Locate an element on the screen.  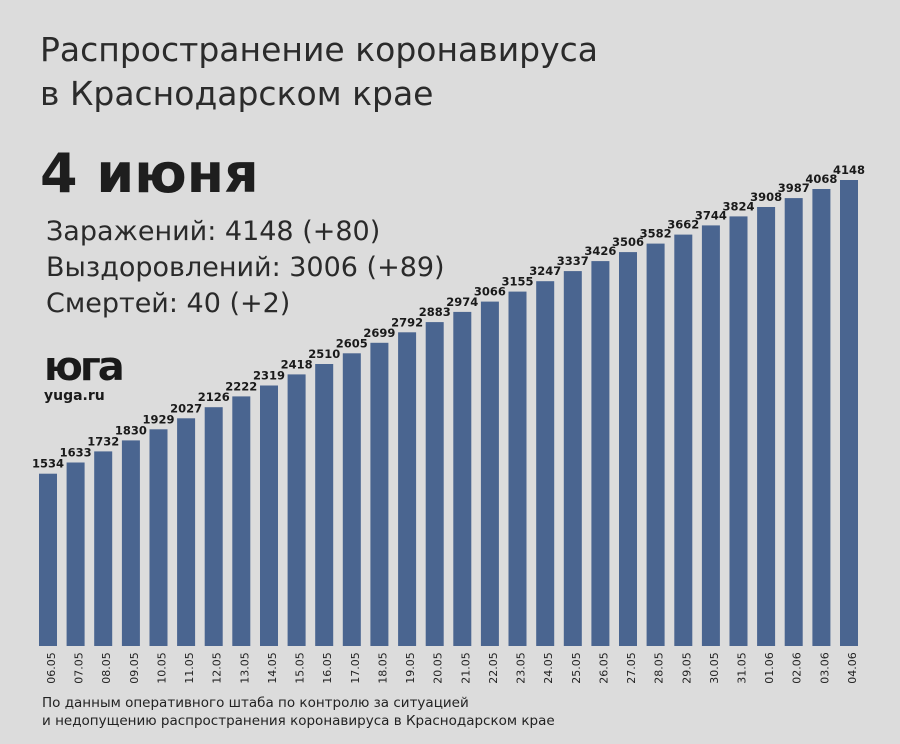
tick-label-01.06: 01.06 is located at coordinates (769, 668).